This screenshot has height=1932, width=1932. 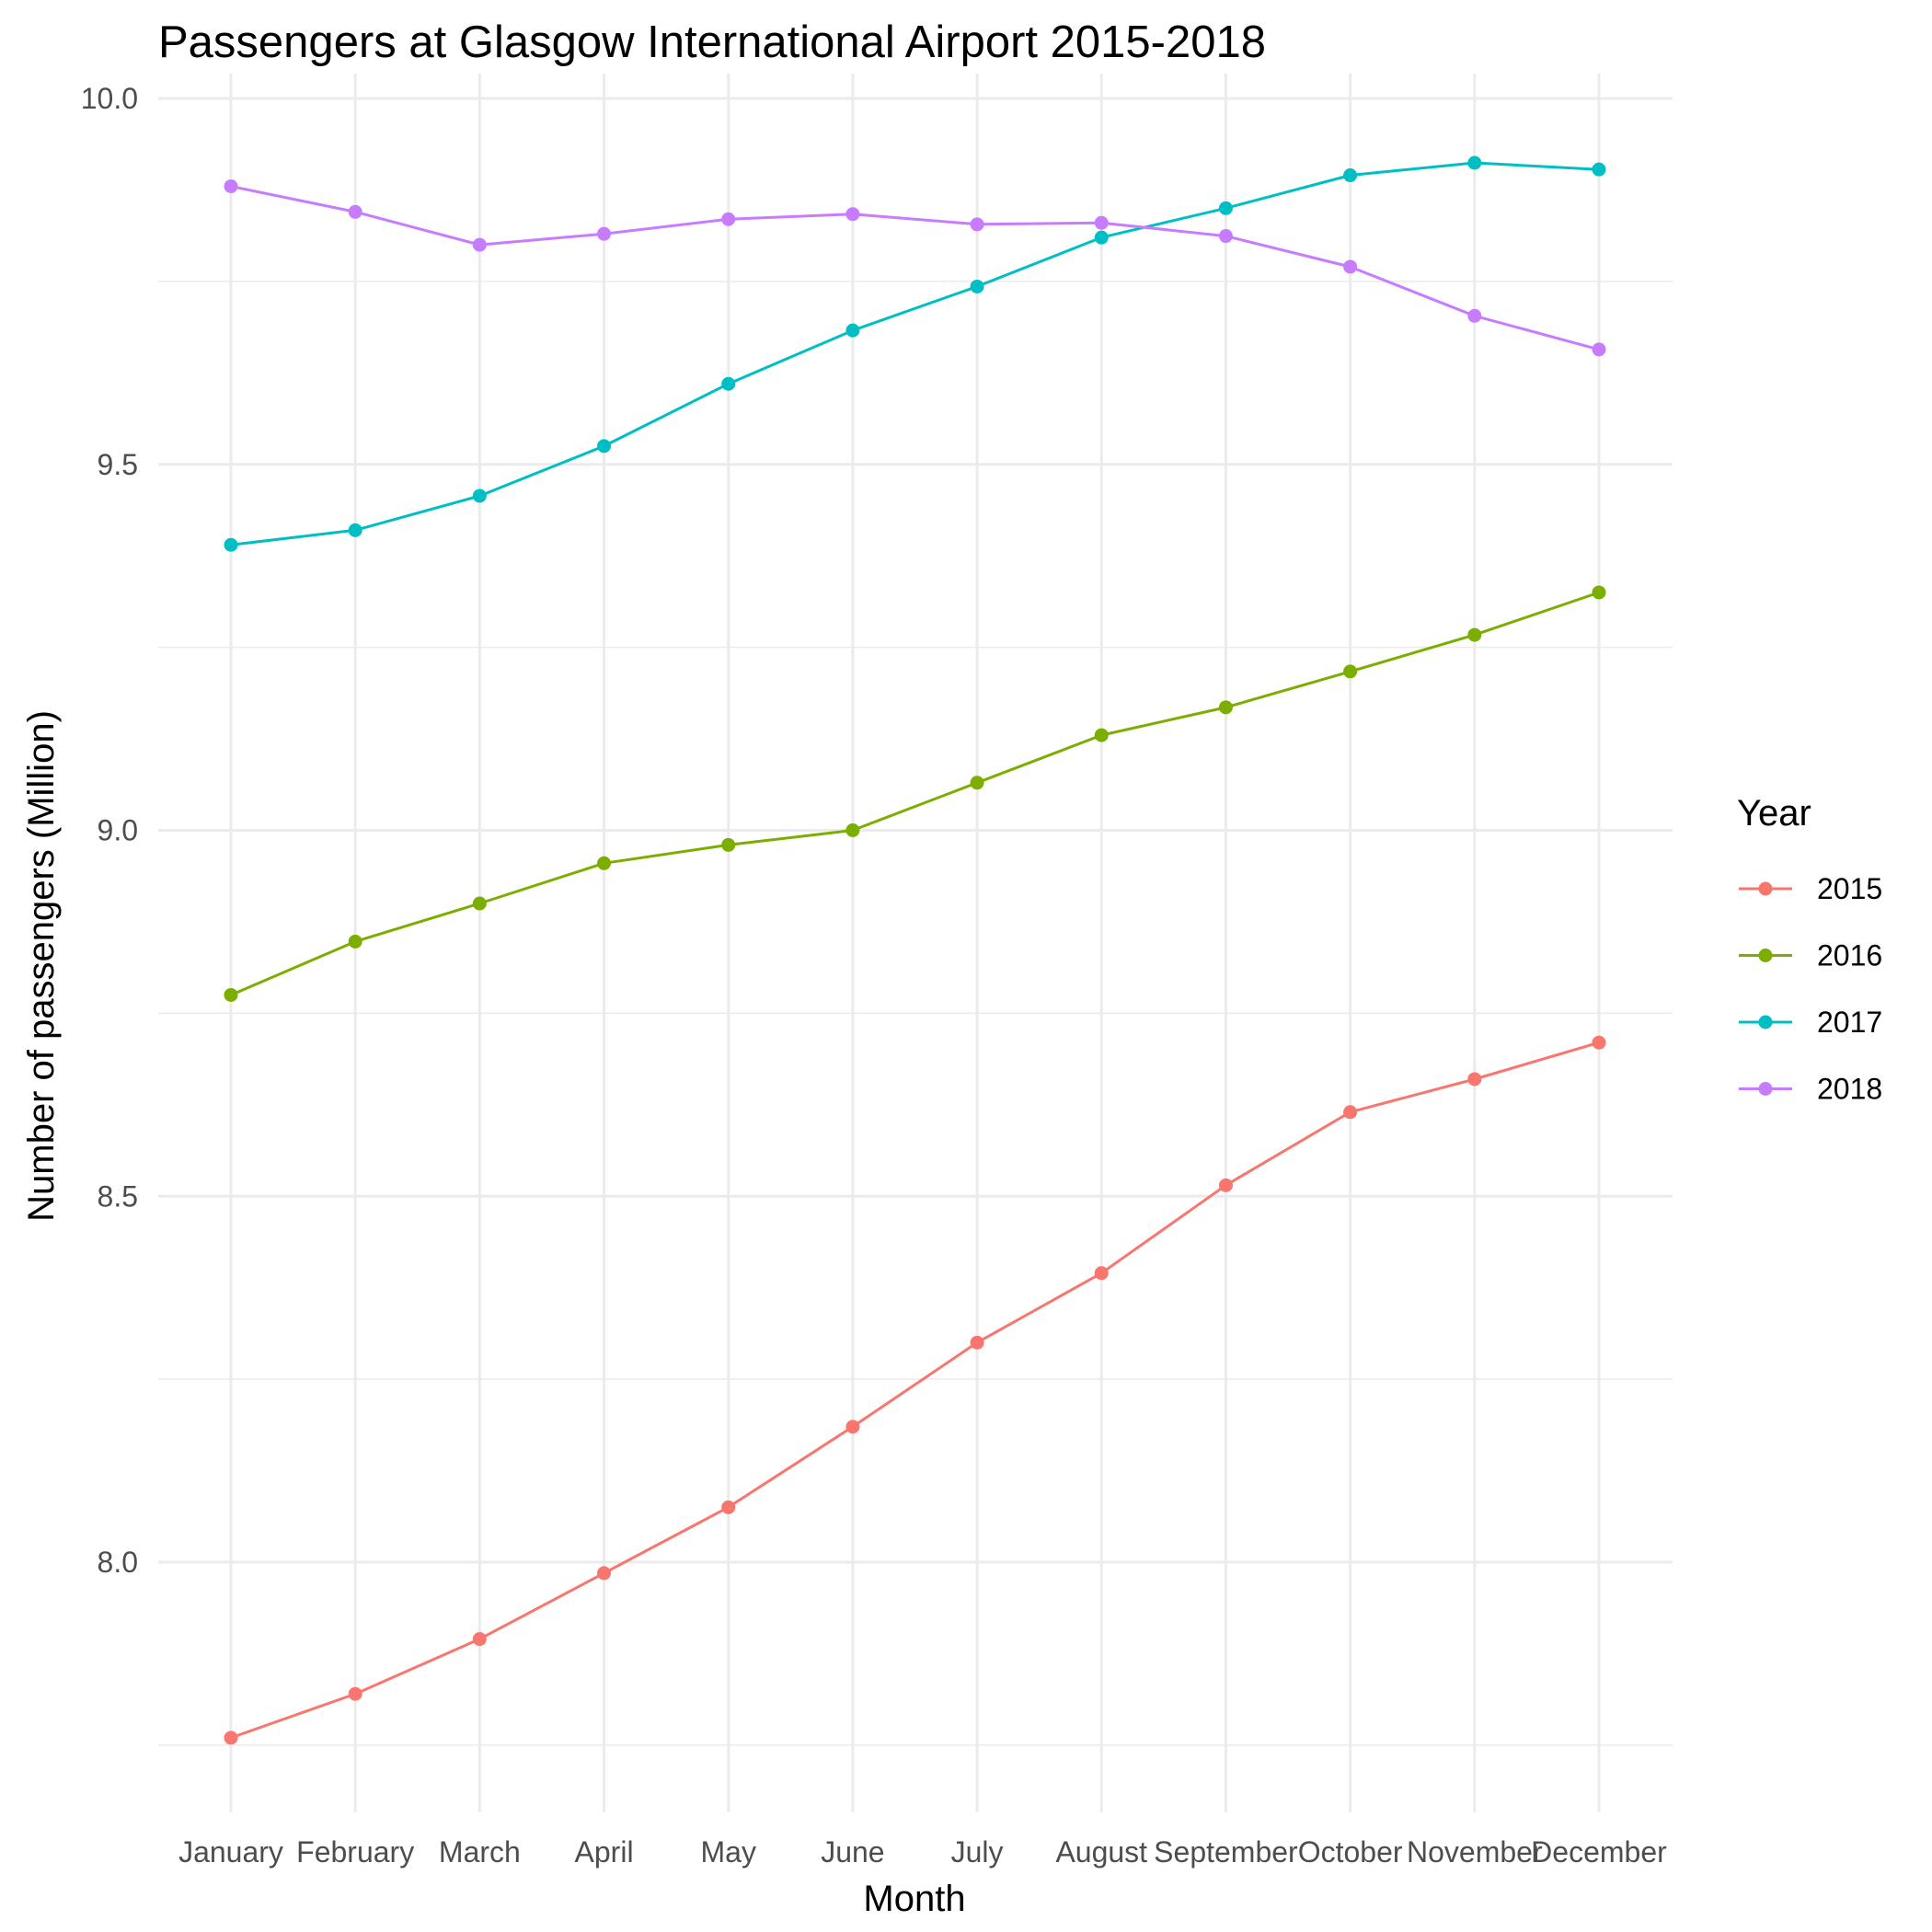 What do you see at coordinates (1849, 1022) in the screenshot?
I see `legend-label: 2017` at bounding box center [1849, 1022].